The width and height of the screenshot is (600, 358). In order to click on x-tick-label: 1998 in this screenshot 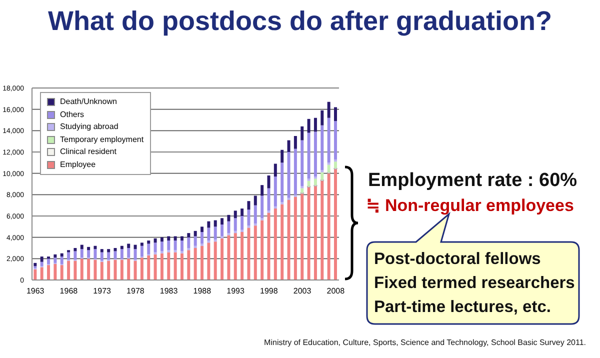, I will do `click(269, 291)`.